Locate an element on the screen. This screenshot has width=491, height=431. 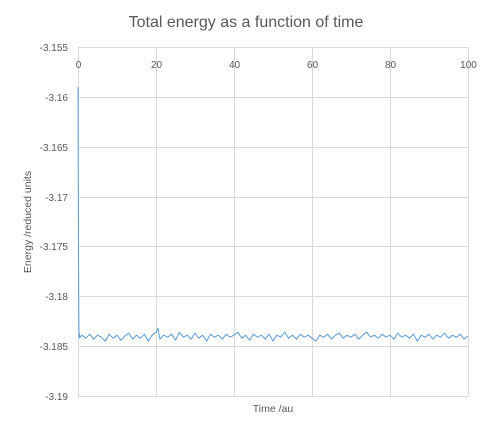
y-tick-label: -3.19 is located at coordinates (56, 397).